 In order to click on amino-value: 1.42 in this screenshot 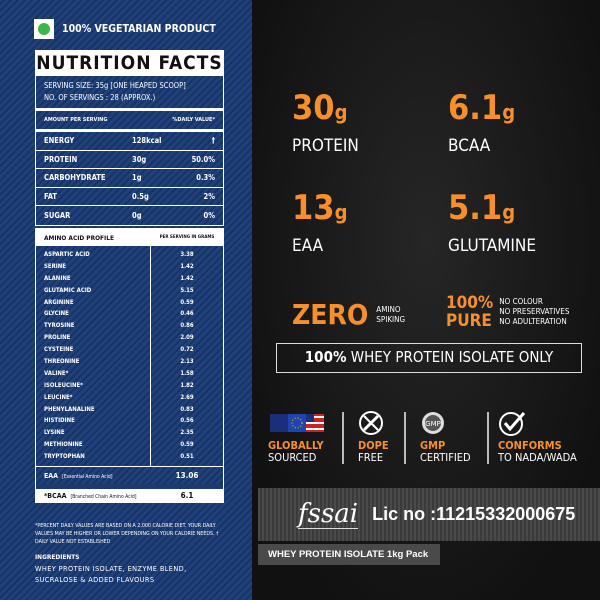, I will do `click(187, 278)`.